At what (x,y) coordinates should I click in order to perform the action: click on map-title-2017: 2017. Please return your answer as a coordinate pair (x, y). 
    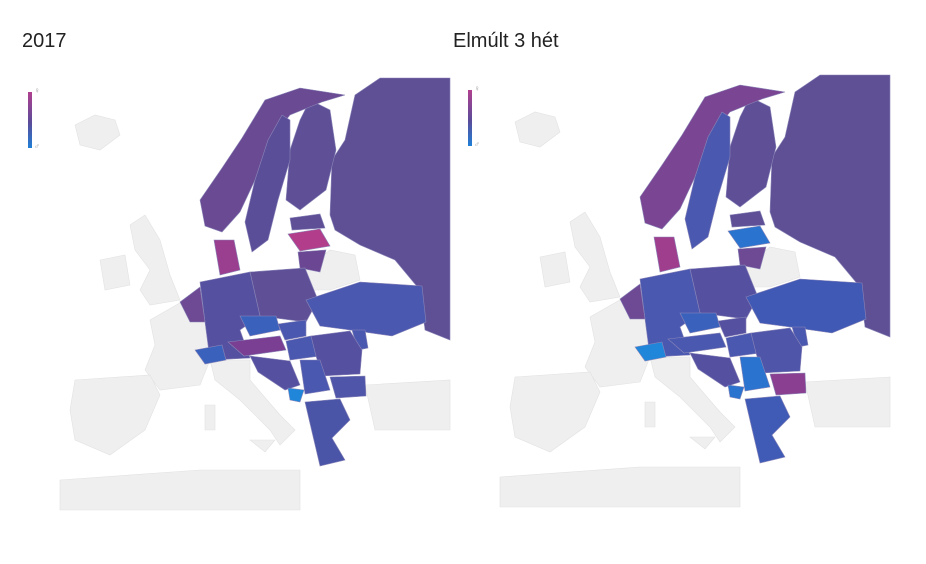
    Looking at the image, I should click on (44, 41).